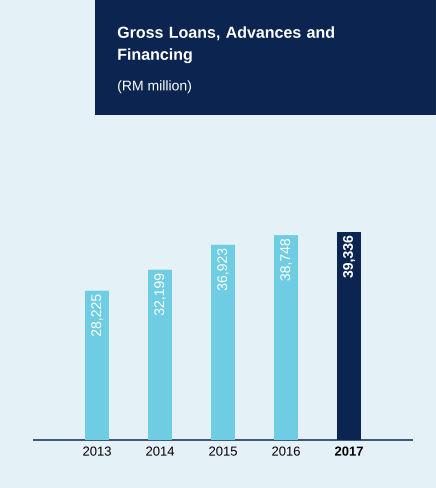  What do you see at coordinates (97, 451) in the screenshot?
I see `x-tick-label: 2013` at bounding box center [97, 451].